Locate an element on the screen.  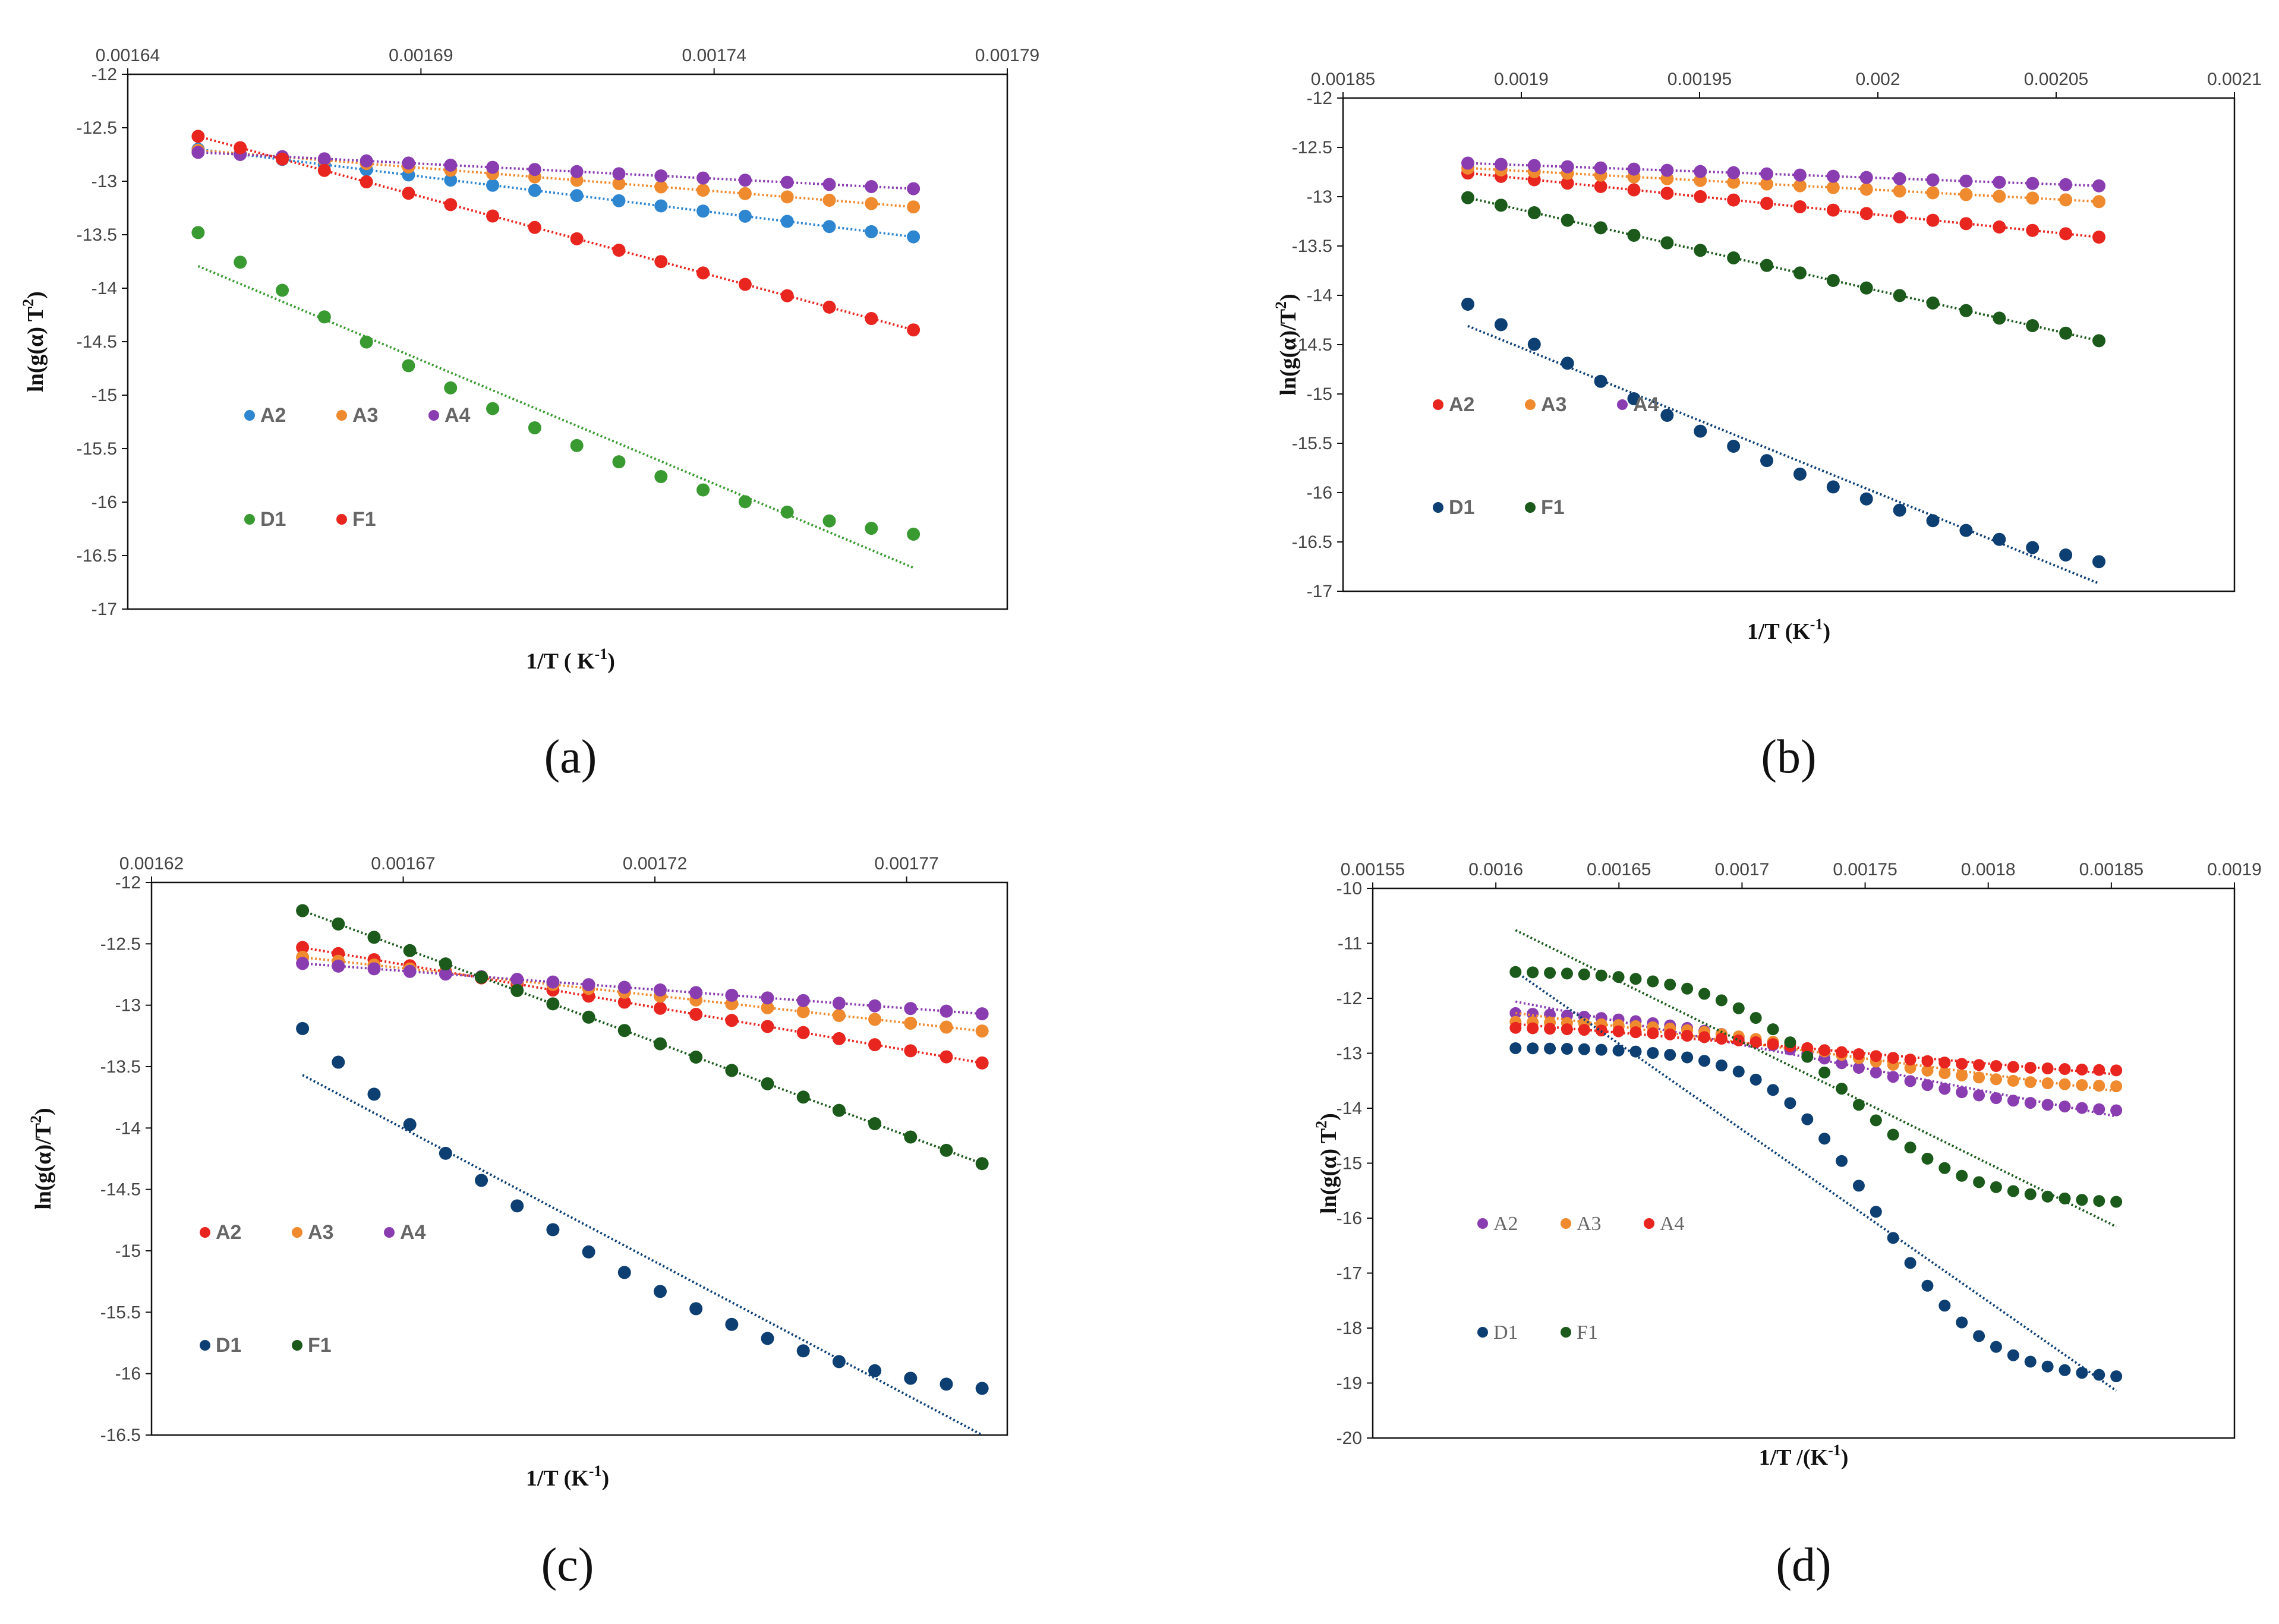
legend-label-D1: D1 is located at coordinates (1505, 1333).